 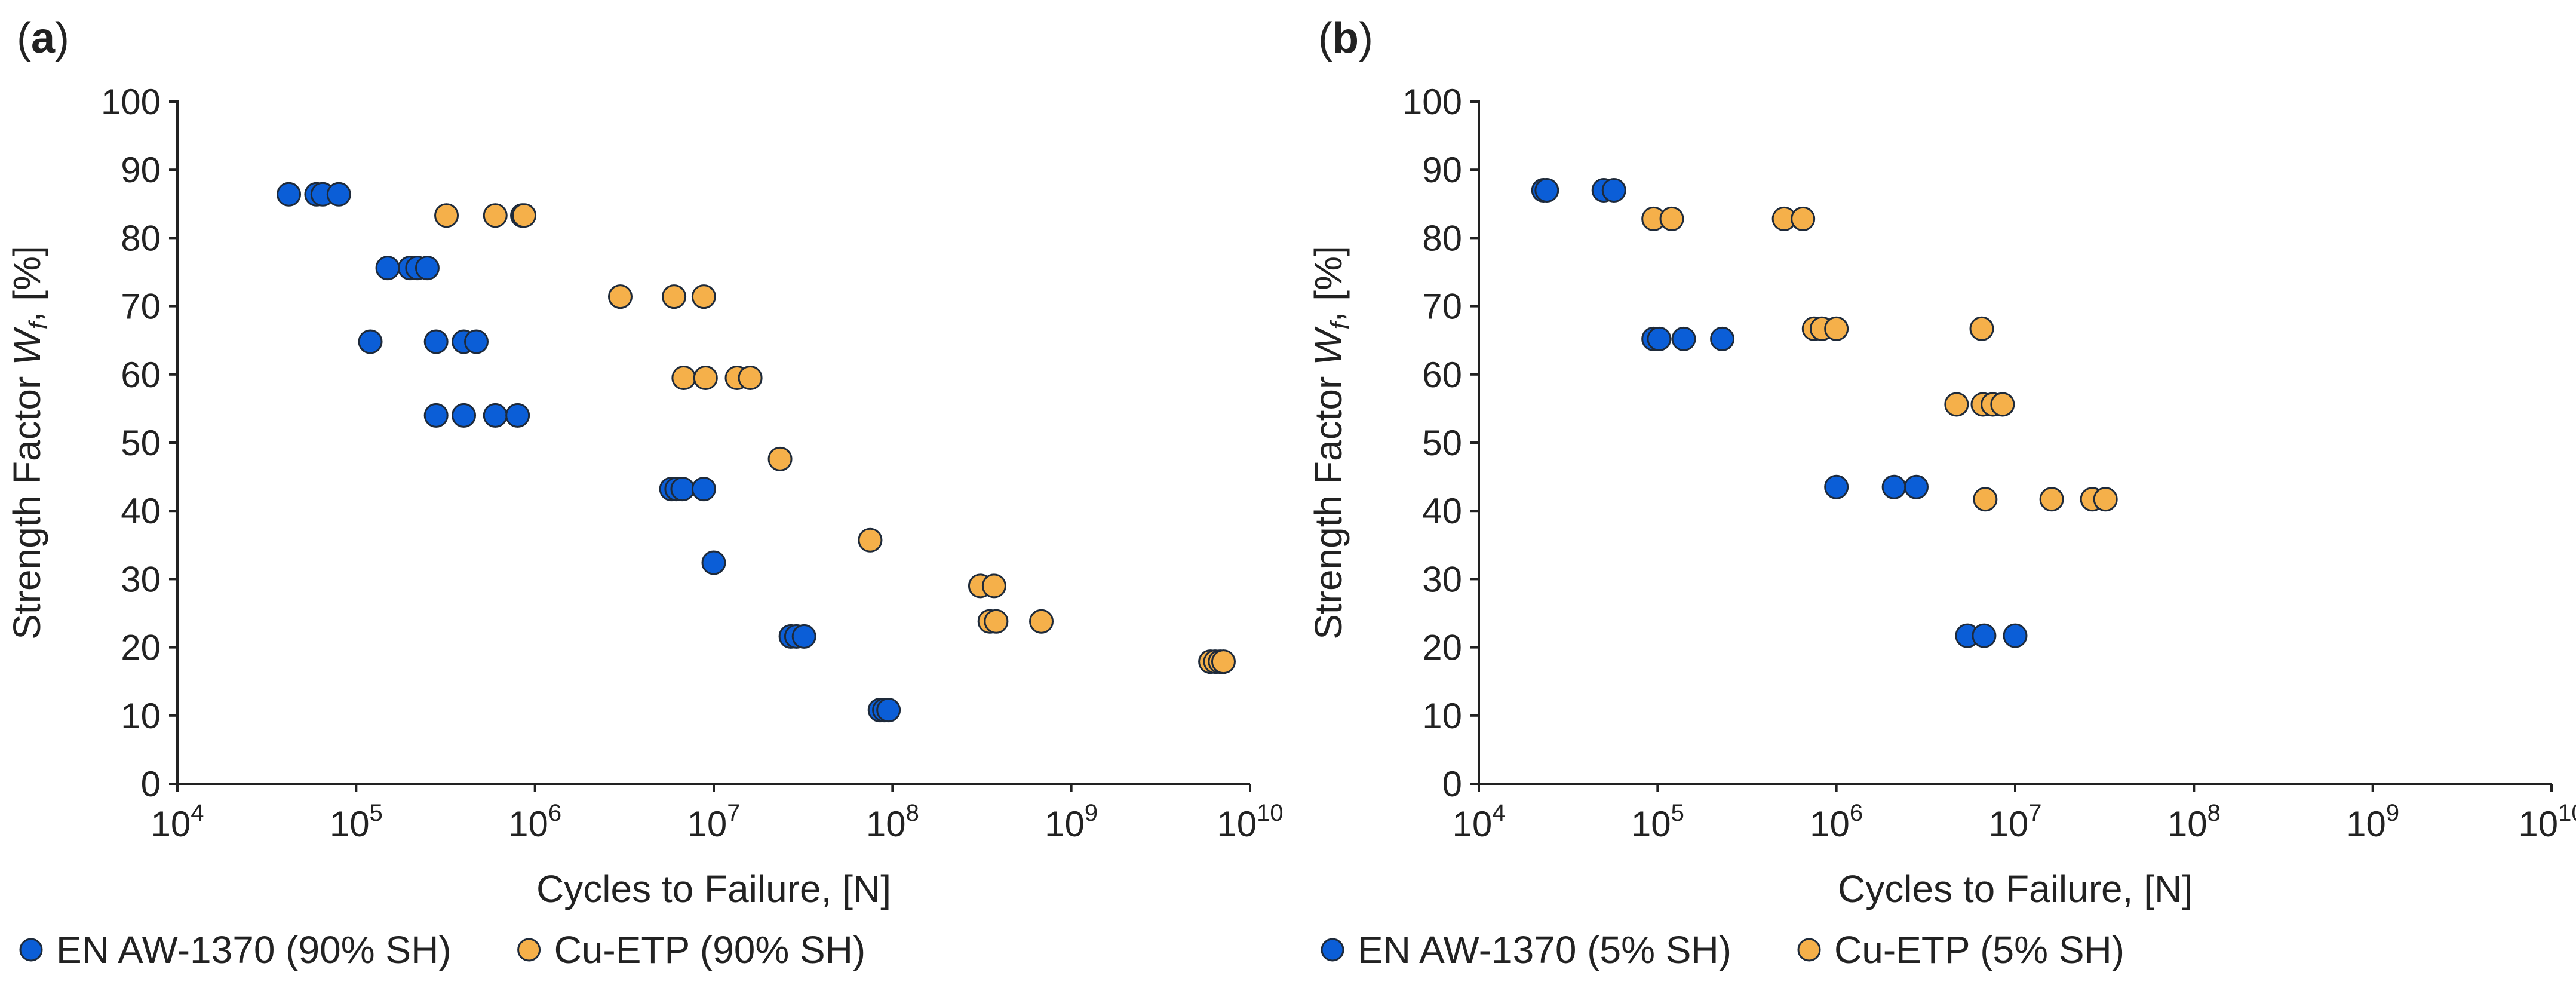 I want to click on panel-label: (a), so click(x=43, y=38).